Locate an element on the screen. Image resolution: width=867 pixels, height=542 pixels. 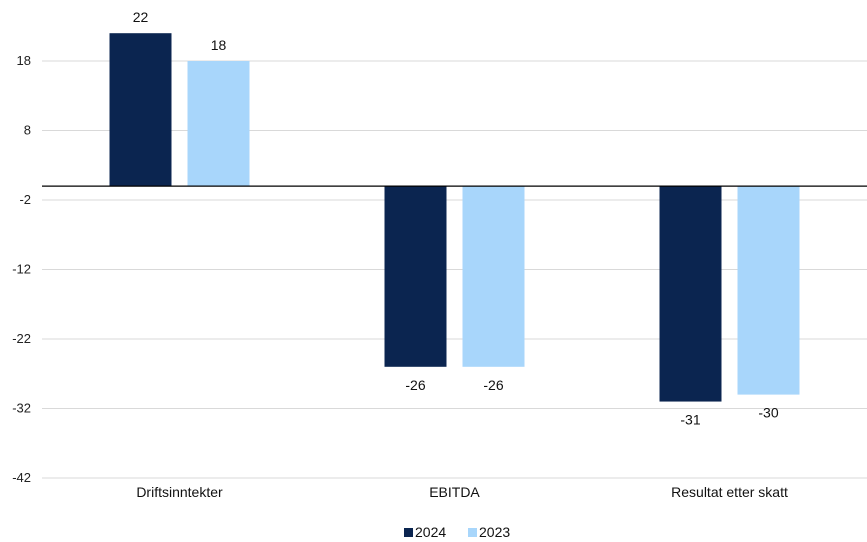
y-tick-label: 18 is located at coordinates (24, 60).